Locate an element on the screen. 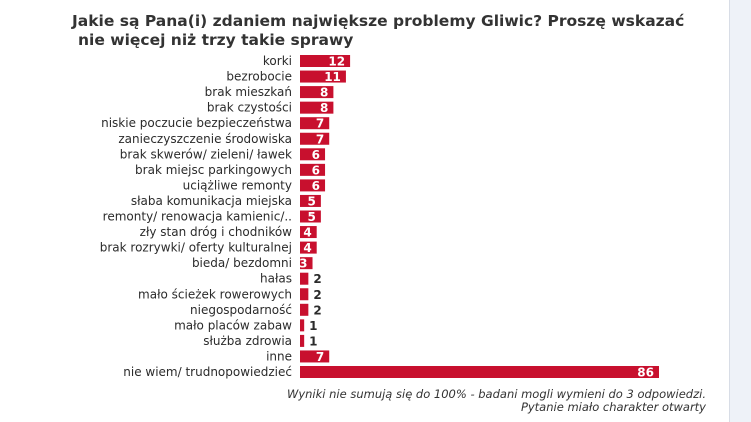  category-label: zanieczyszczenie środowiska is located at coordinates (205, 139).